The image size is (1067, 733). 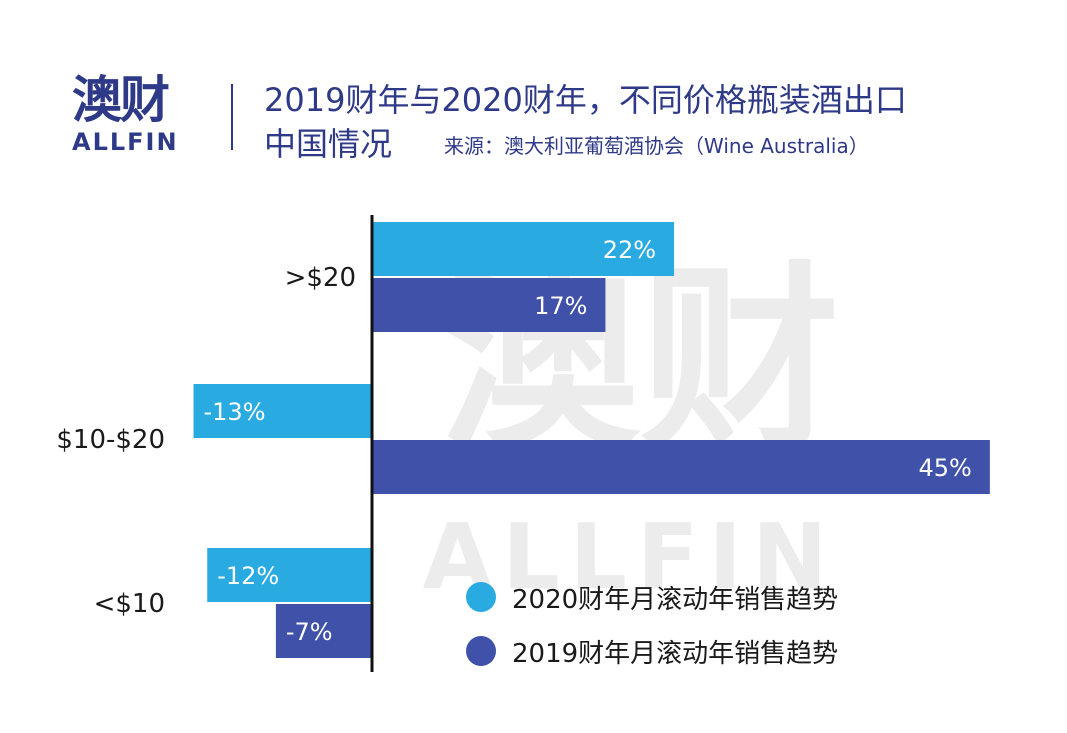 What do you see at coordinates (481, 651) in the screenshot?
I see `legend-swatch-2019` at bounding box center [481, 651].